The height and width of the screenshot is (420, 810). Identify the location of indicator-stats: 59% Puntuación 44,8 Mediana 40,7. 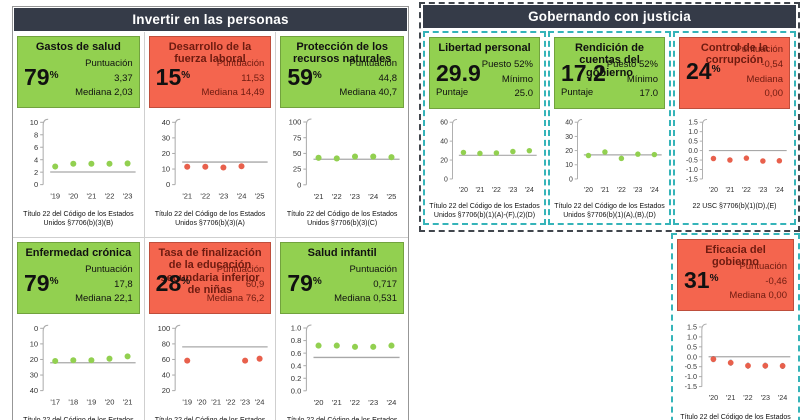
(342, 79).